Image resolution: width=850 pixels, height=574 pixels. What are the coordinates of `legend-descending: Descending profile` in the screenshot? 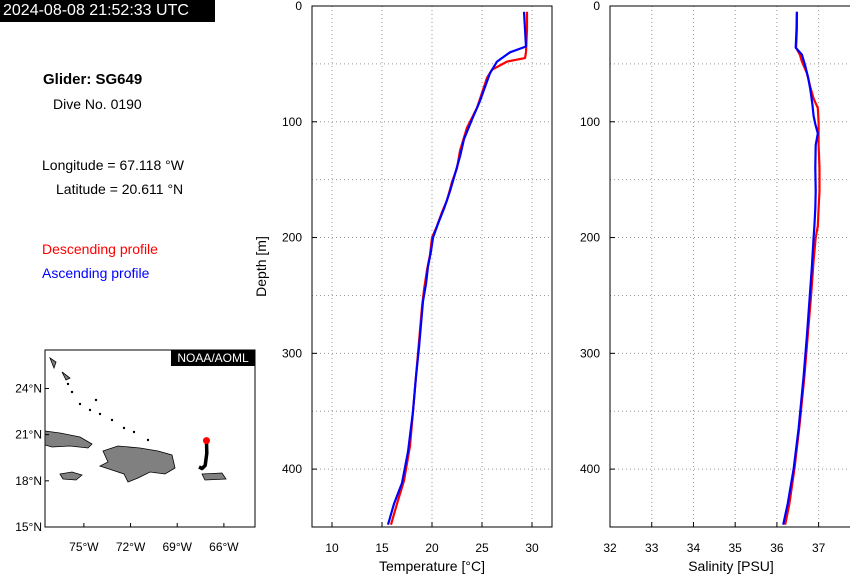 It's located at (100, 249).